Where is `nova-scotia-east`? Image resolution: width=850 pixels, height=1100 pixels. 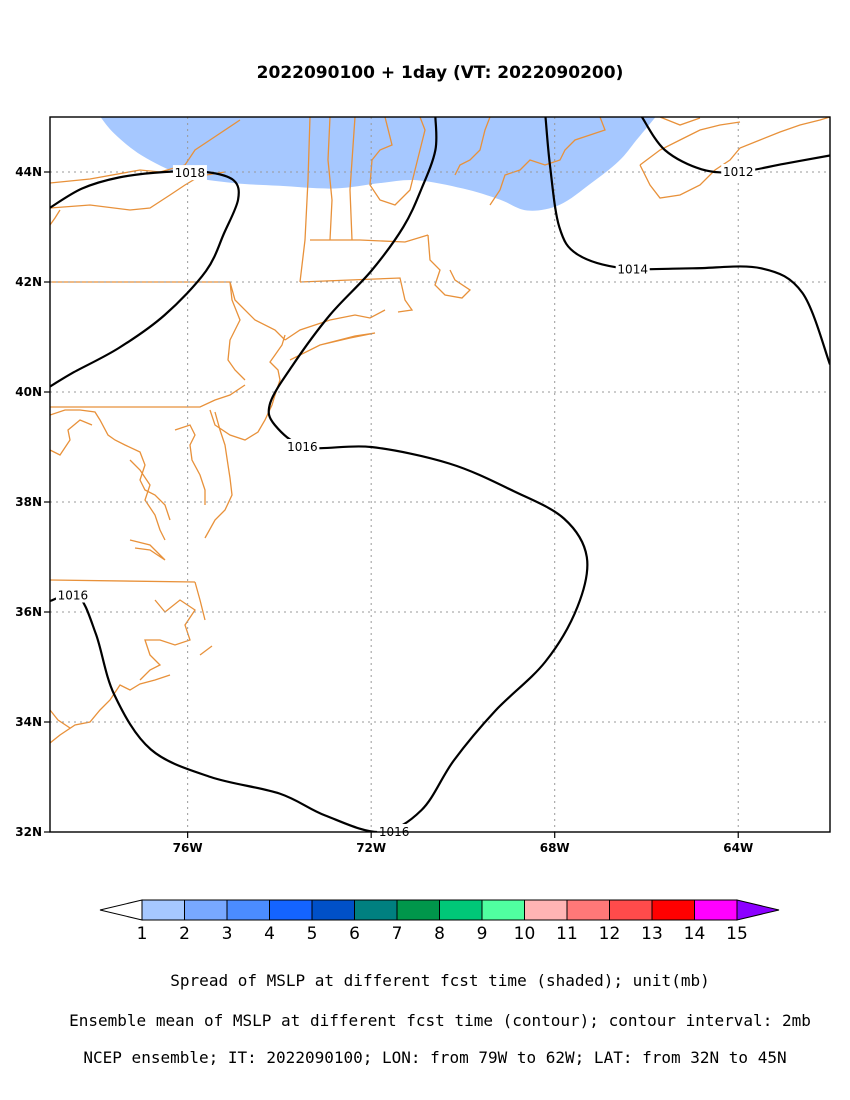 nova-scotia-east is located at coordinates (734, 158).